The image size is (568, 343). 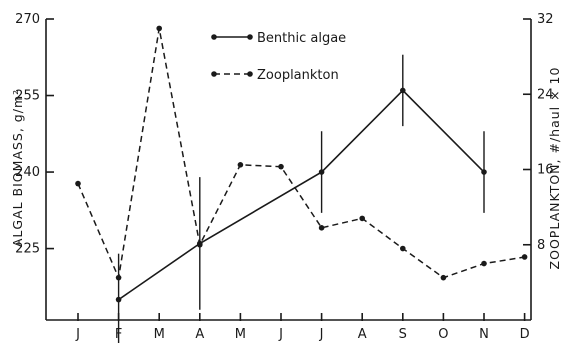 What do you see at coordinates (541, 245) in the screenshot?
I see `y2-tick-label: 8` at bounding box center [541, 245].